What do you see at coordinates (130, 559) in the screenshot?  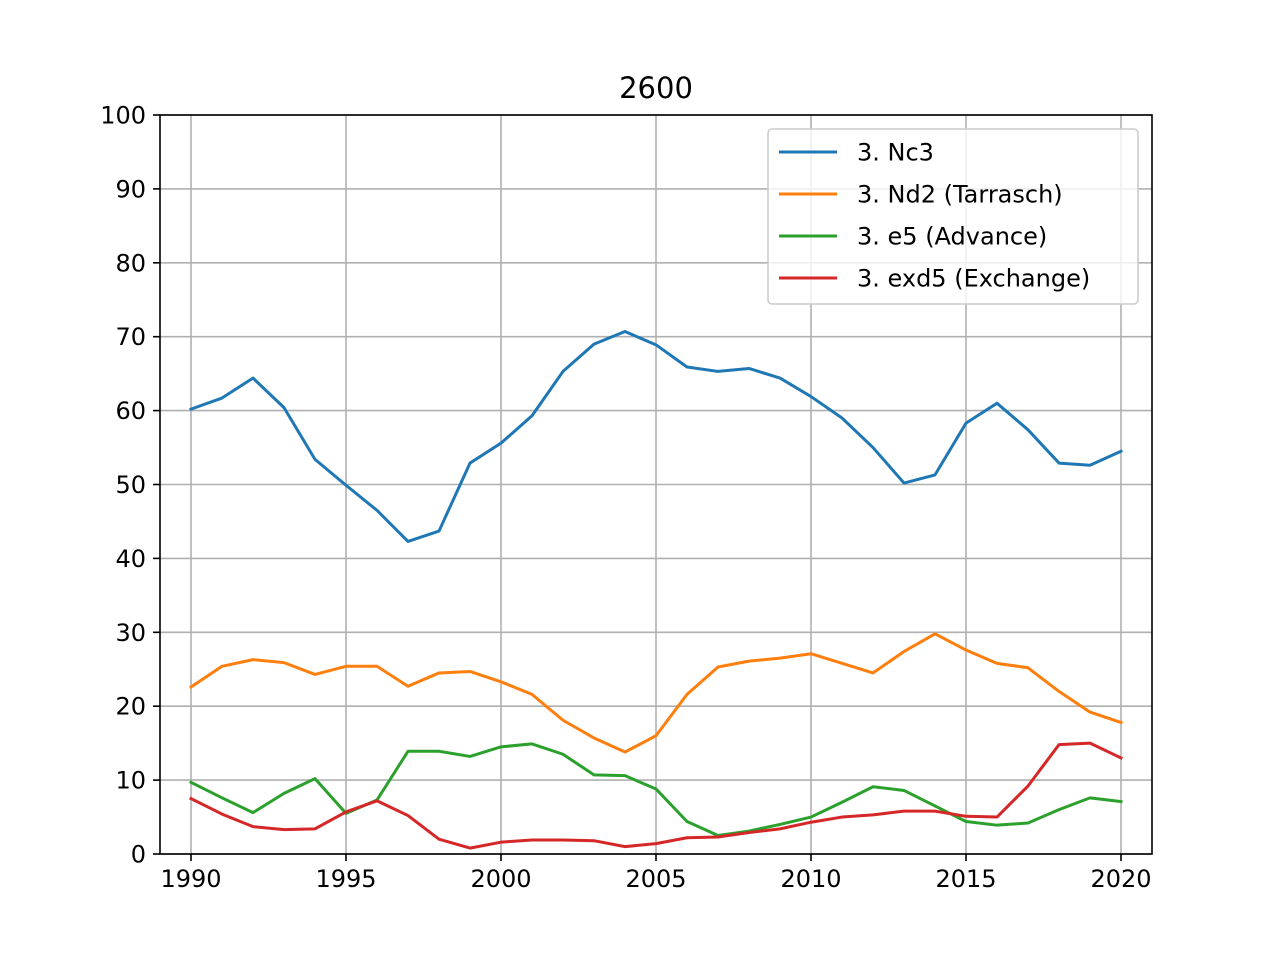 I see `y-tick-label: 40` at bounding box center [130, 559].